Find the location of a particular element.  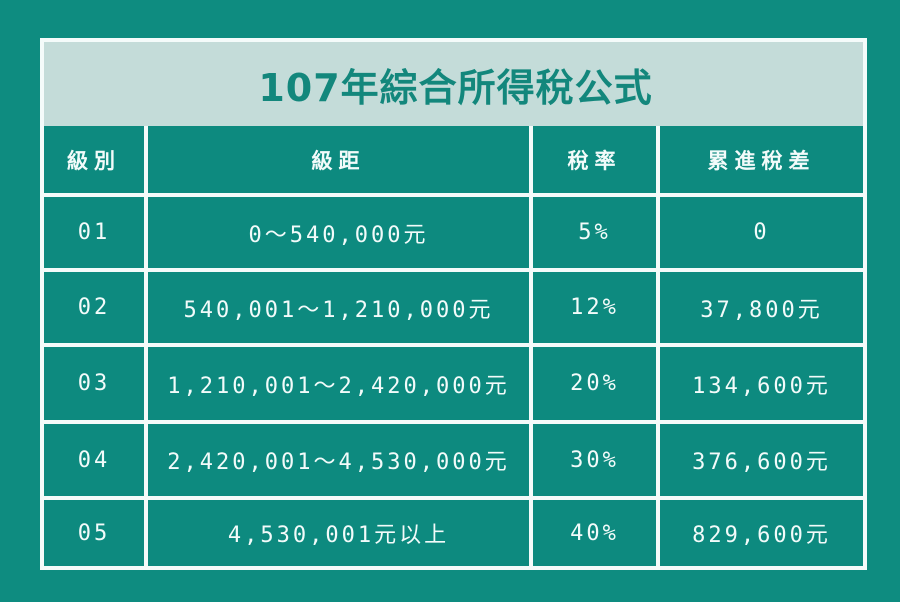

cell-range: 0～540,000元 is located at coordinates (338, 232).